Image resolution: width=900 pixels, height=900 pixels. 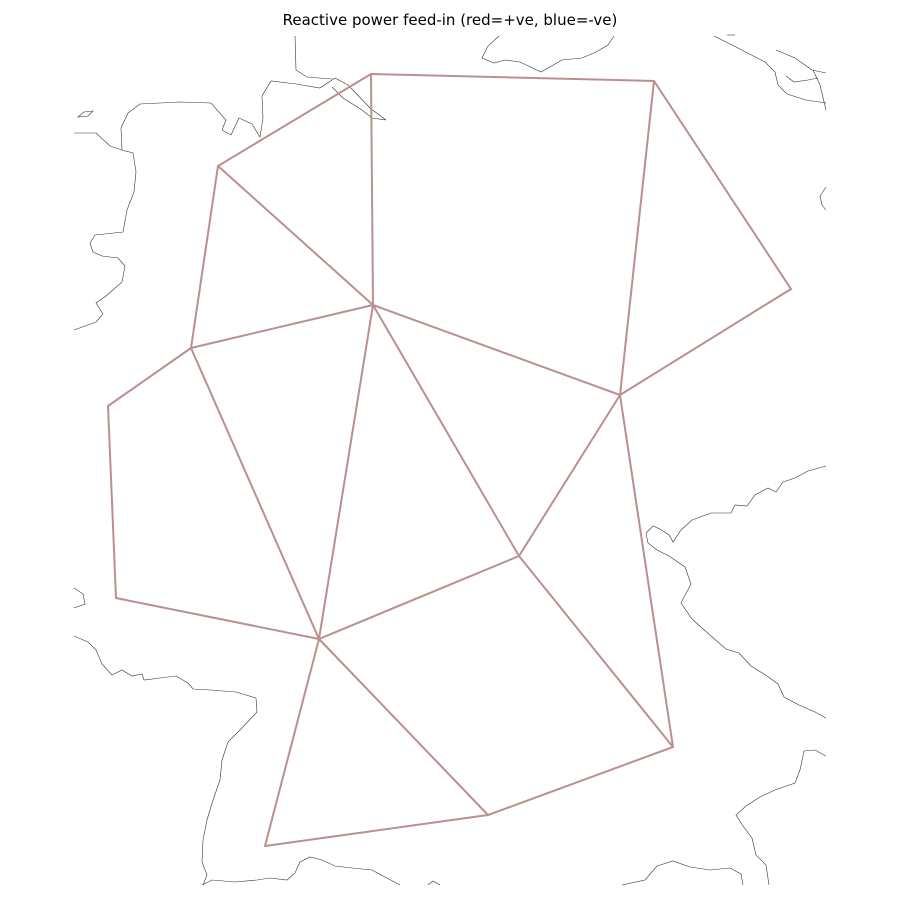 What do you see at coordinates (434, 883) in the screenshot?
I see `border-lake` at bounding box center [434, 883].